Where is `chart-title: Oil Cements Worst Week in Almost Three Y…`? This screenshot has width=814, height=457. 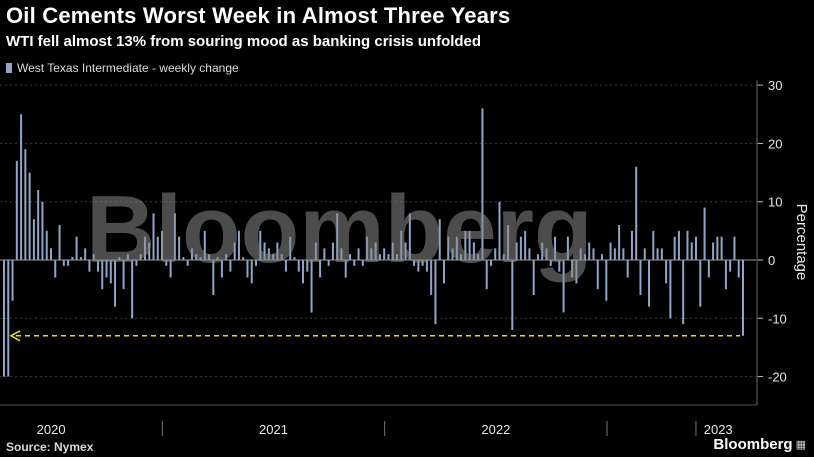
chart-title: Oil Cements Worst Week in Almost Three Y… is located at coordinates (258, 15).